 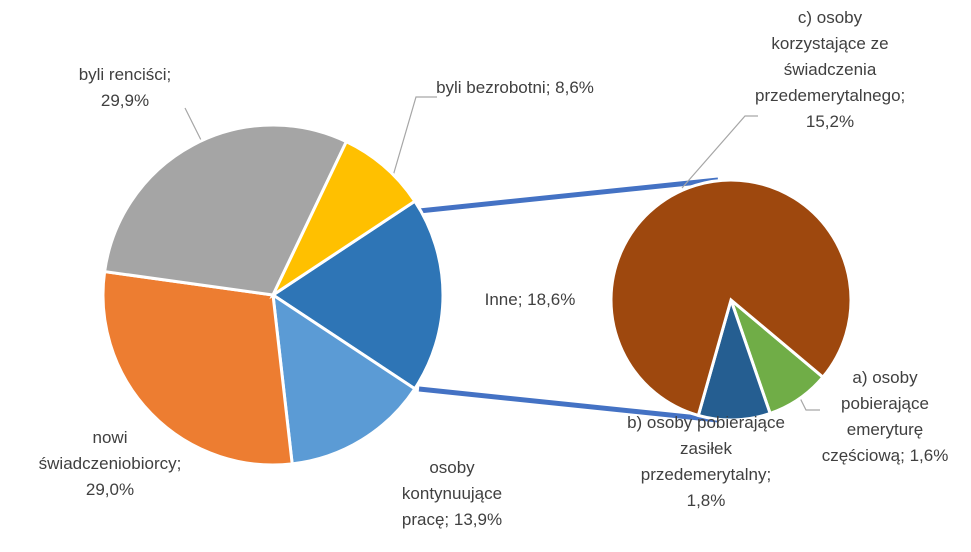 What do you see at coordinates (574, 87) in the screenshot?
I see `value-label: 8,6%` at bounding box center [574, 87].